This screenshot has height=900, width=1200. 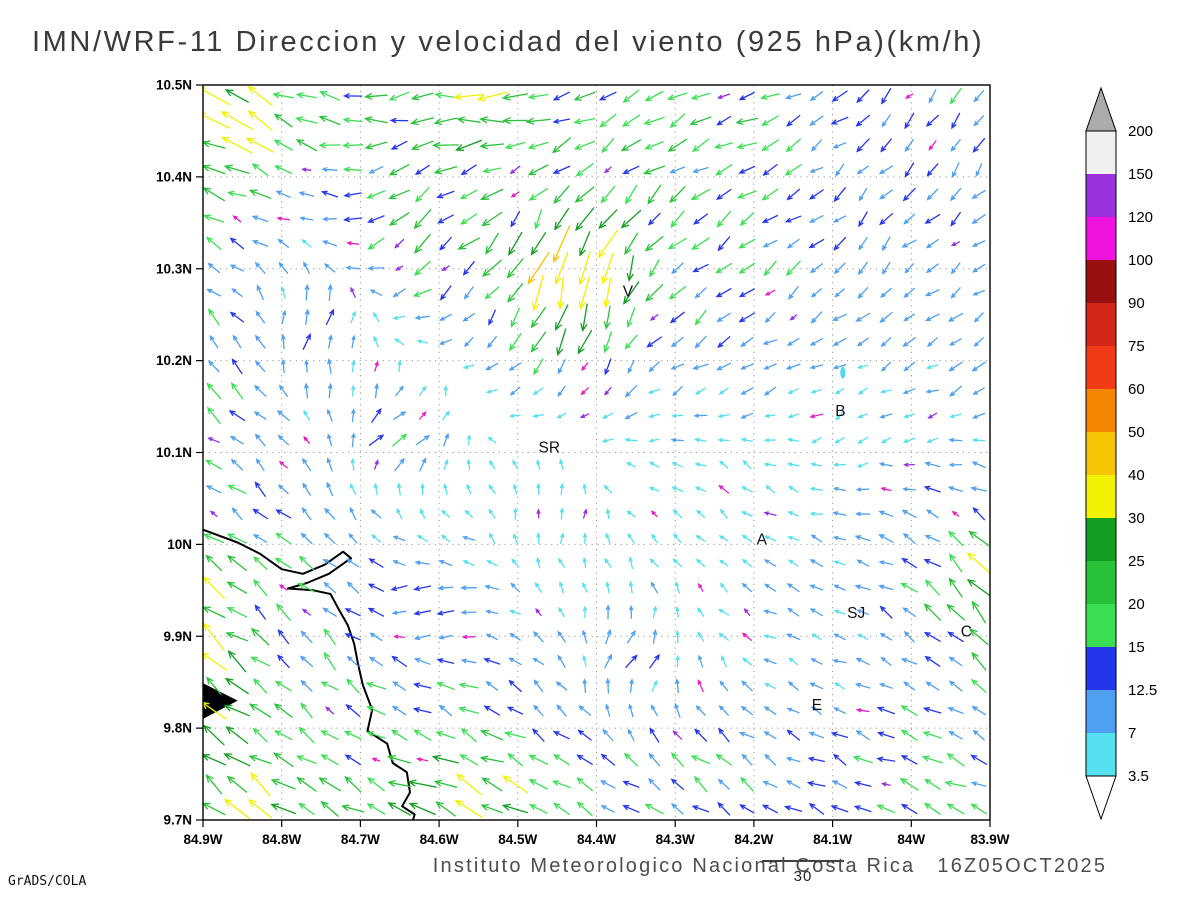 What do you see at coordinates (753, 839) in the screenshot?
I see `x-tick-label: 84.2W` at bounding box center [753, 839].